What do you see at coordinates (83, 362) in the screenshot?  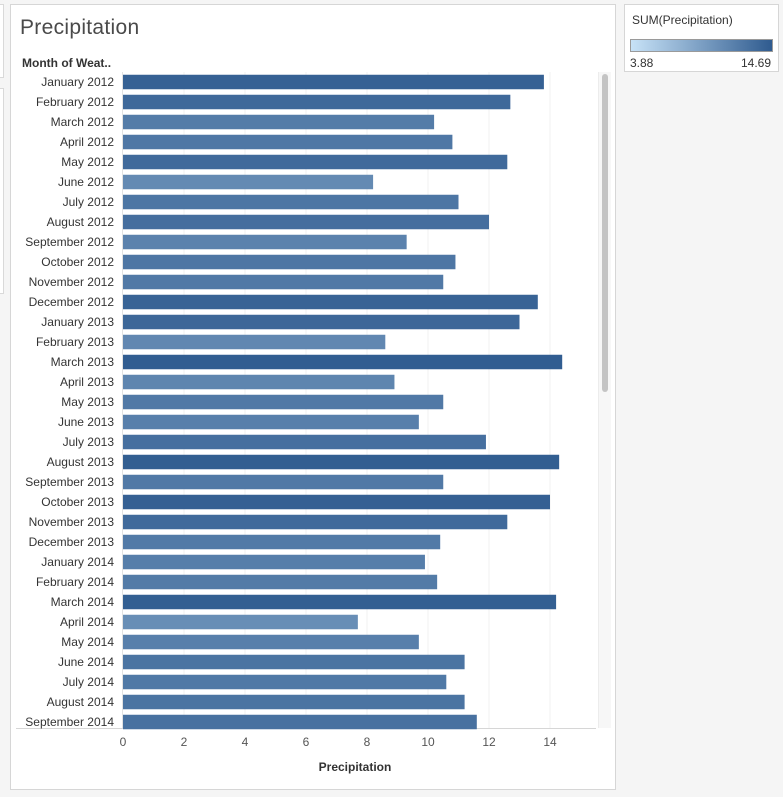 I see `row-label: March 2013` at bounding box center [83, 362].